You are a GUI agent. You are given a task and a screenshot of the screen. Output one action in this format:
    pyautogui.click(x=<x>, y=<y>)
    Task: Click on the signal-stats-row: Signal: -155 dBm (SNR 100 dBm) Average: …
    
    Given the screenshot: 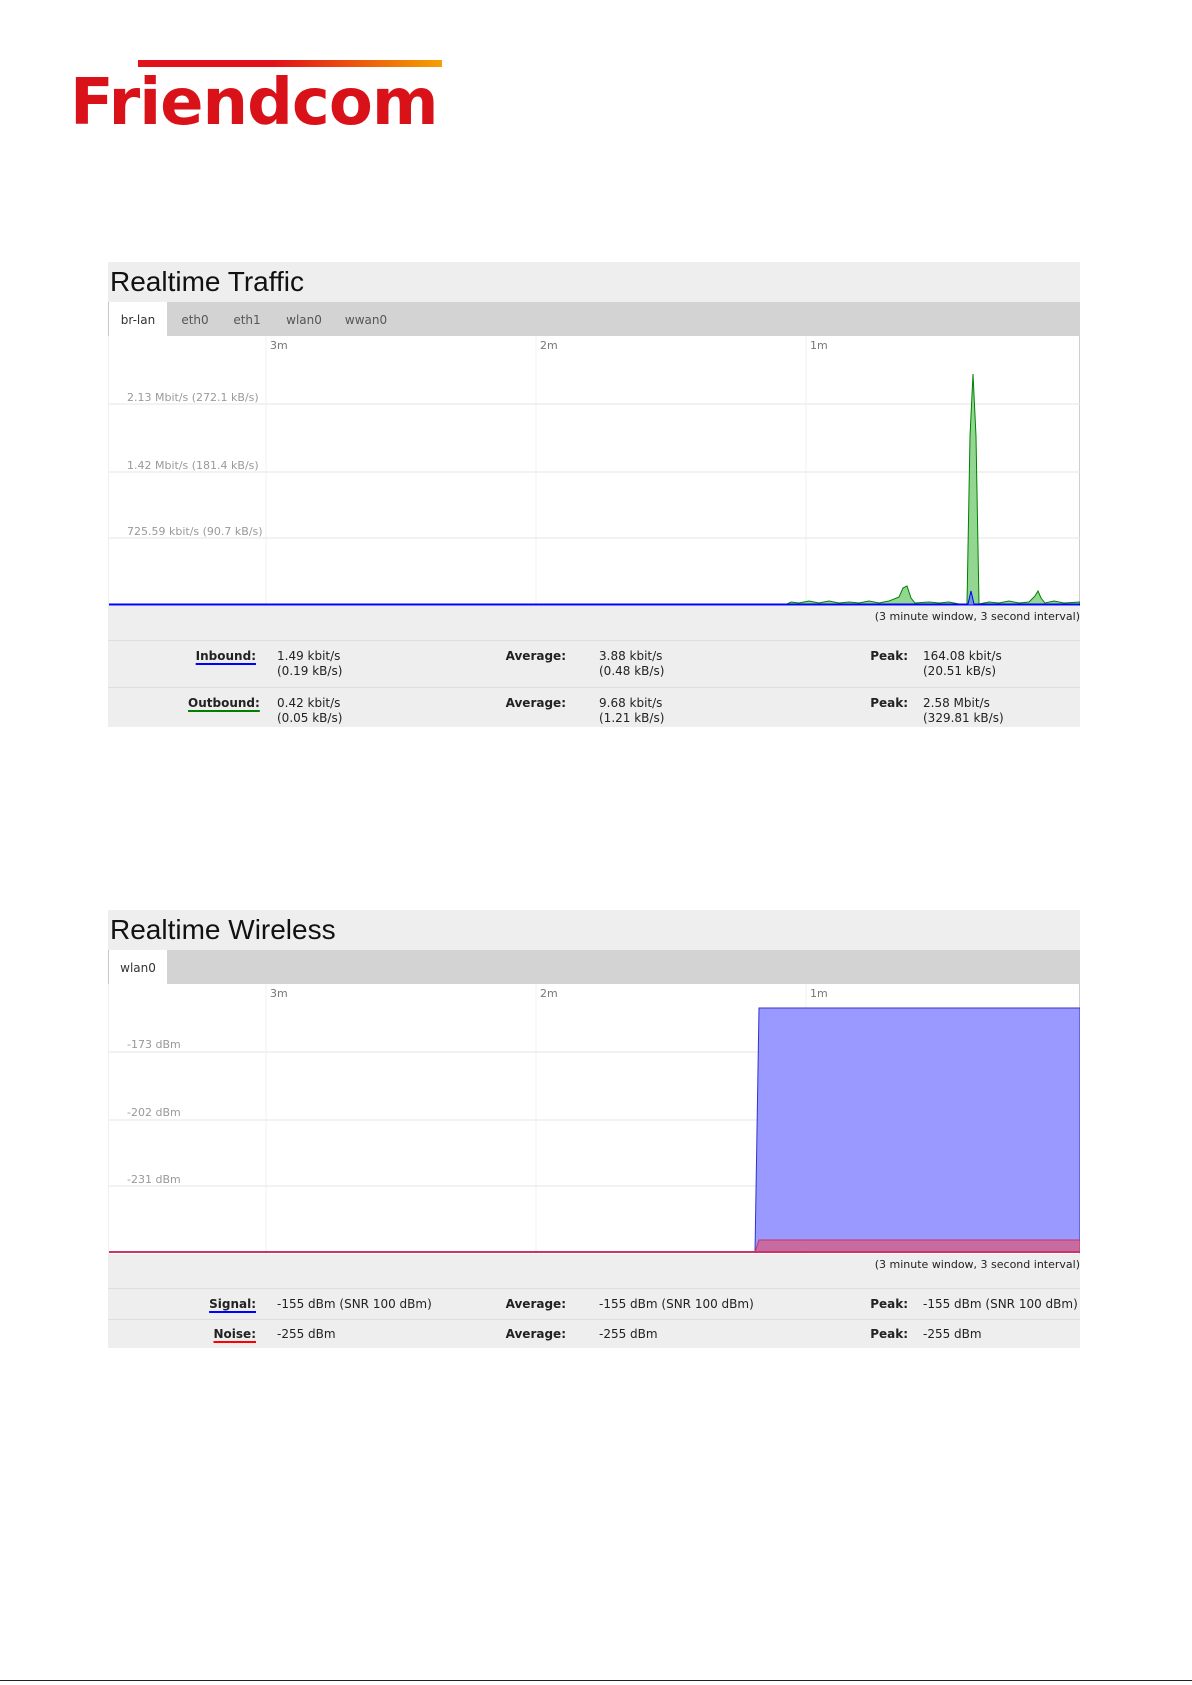 What is the action you would take?
    pyautogui.click(x=594, y=1303)
    